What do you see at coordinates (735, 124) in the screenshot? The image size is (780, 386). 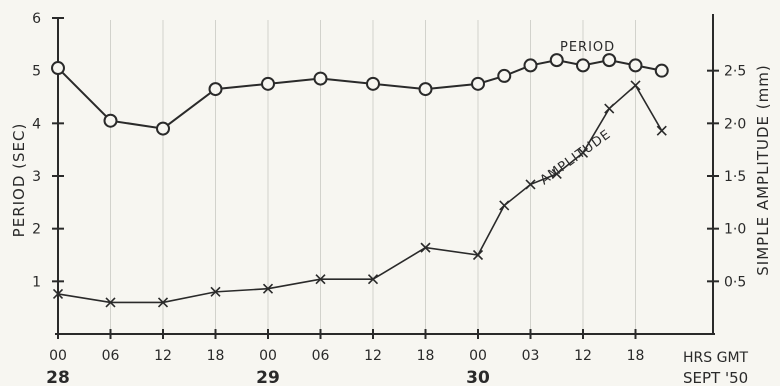 I see `right-tick-label: 2·0` at bounding box center [735, 124].